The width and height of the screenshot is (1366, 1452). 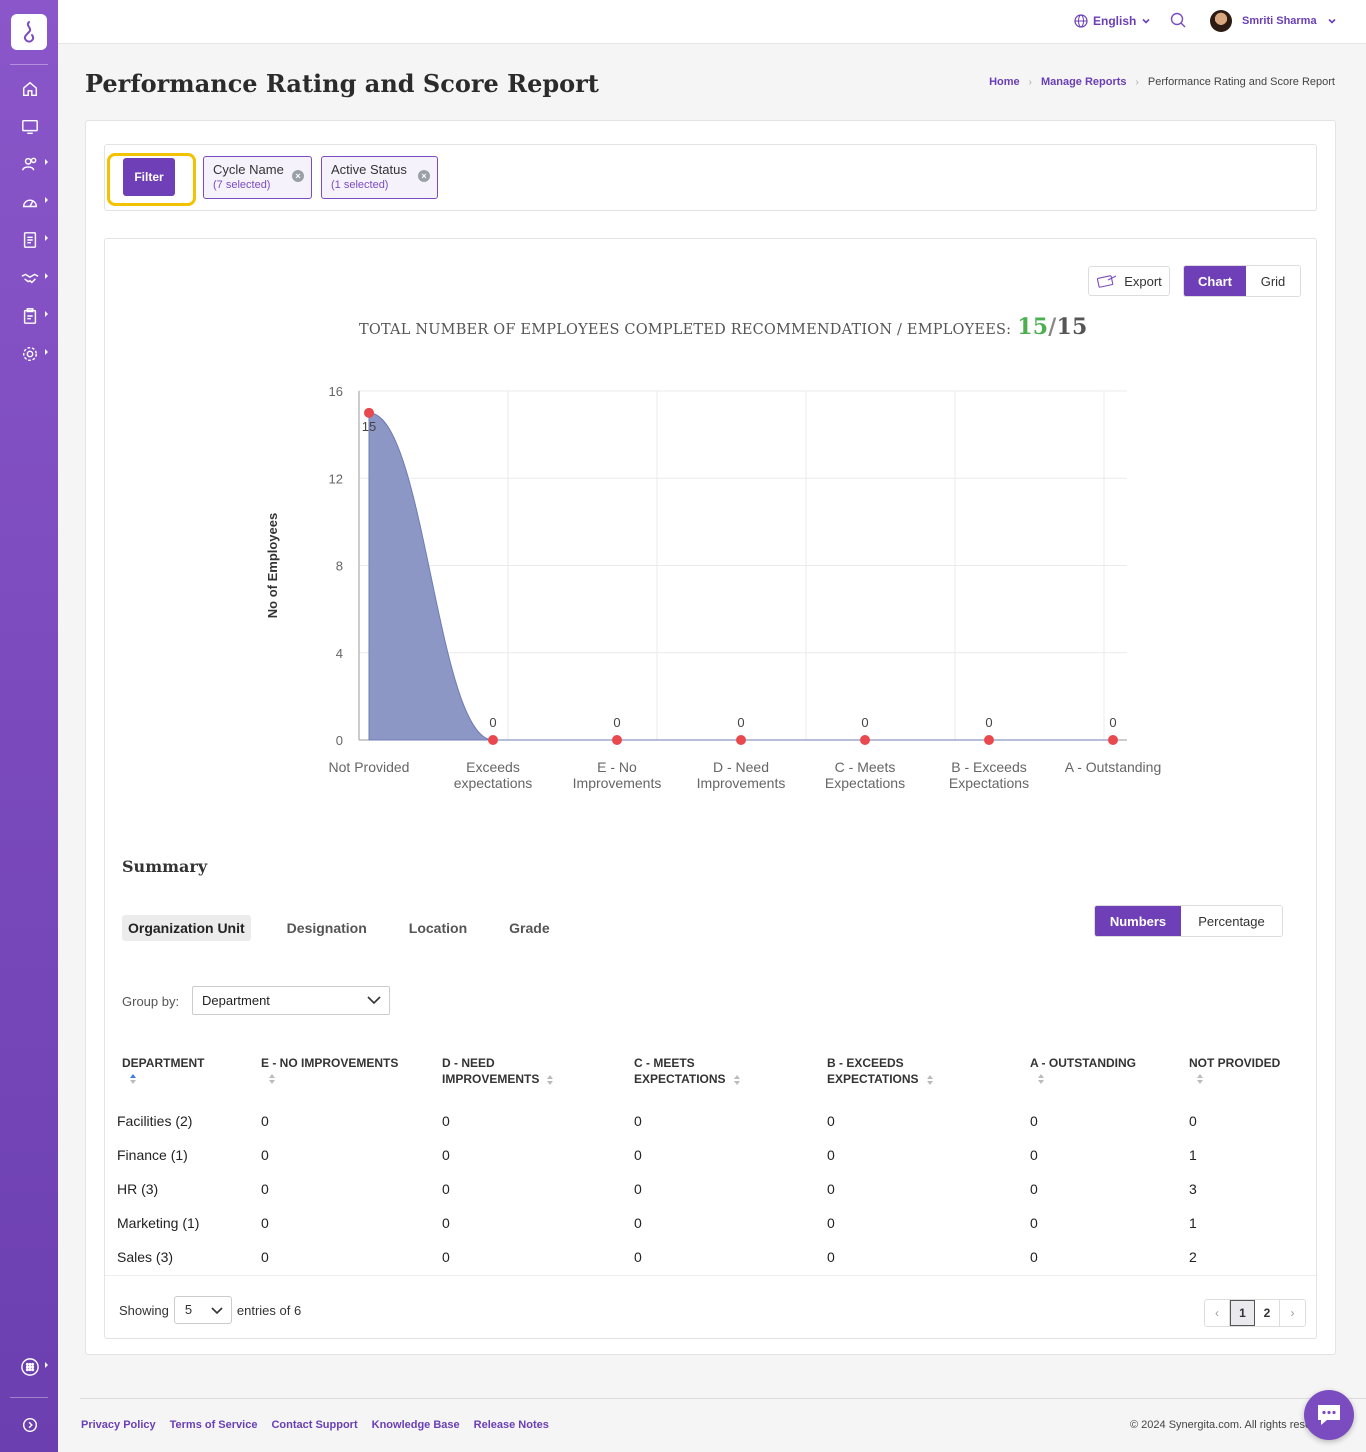 I want to click on chat-button, so click(x=1329, y=1415).